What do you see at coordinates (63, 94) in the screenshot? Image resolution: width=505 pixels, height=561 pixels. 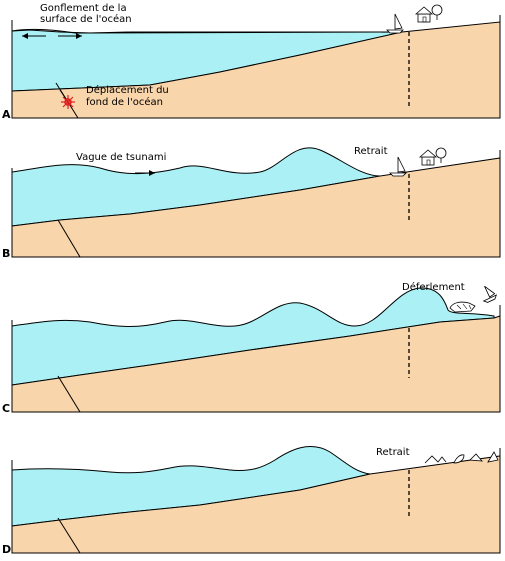 I see `panel-a-fault-arrow` at bounding box center [63, 94].